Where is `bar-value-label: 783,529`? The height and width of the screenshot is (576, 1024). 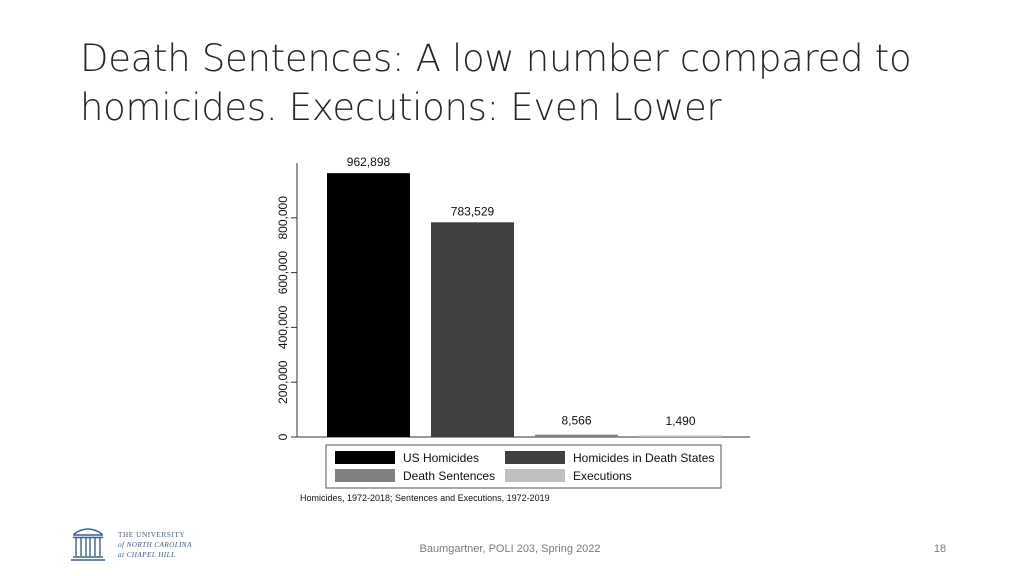
bar-value-label: 783,529 is located at coordinates (473, 211).